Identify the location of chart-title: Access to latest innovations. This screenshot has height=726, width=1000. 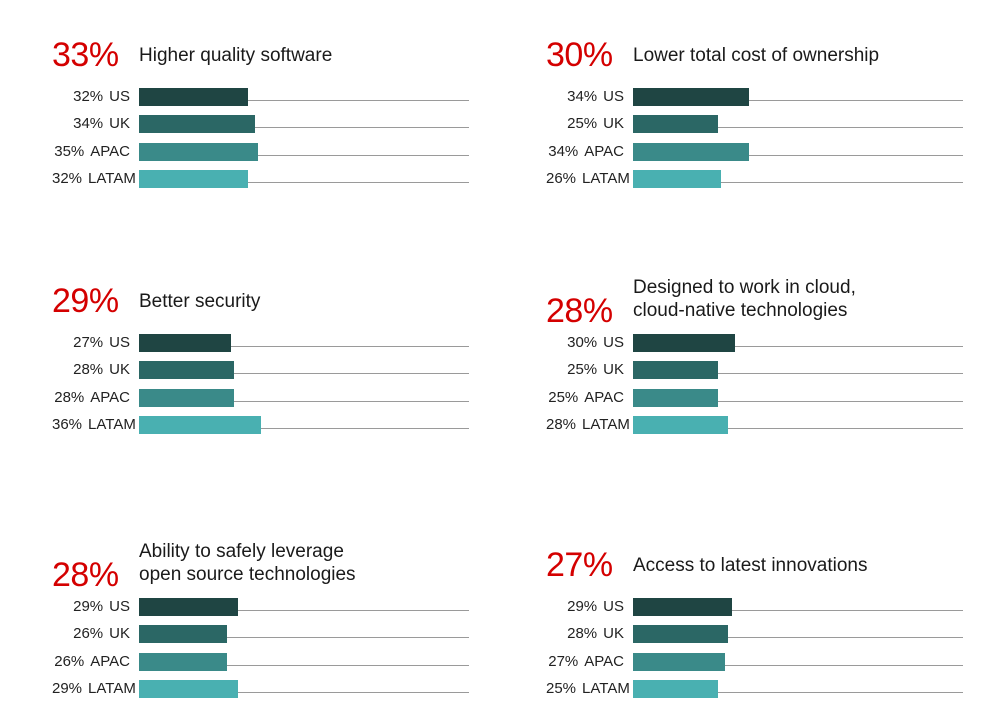
(750, 565).